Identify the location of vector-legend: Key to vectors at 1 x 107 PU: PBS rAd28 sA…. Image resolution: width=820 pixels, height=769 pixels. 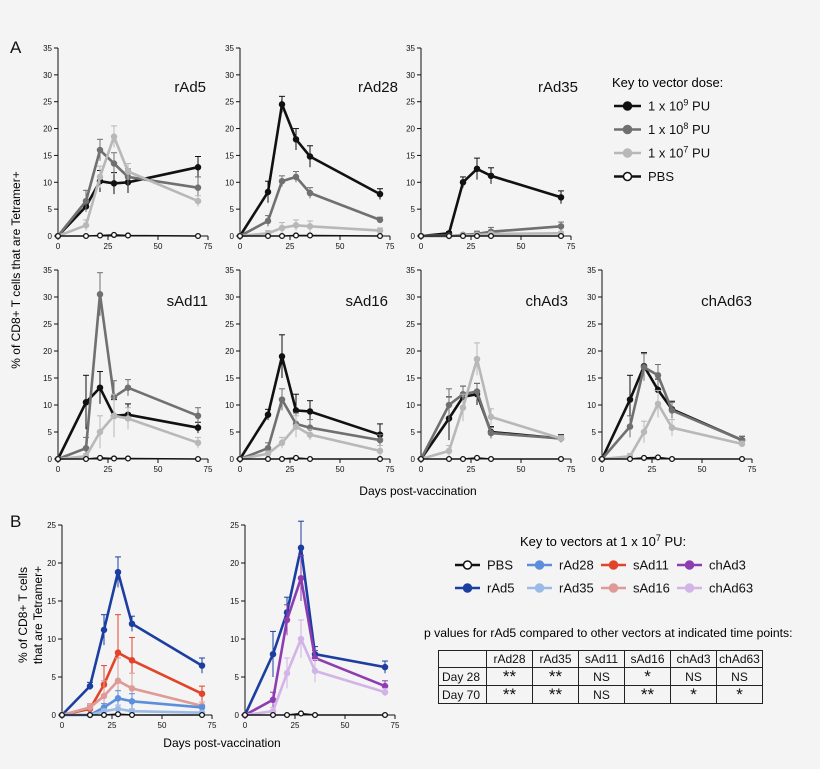
(604, 564).